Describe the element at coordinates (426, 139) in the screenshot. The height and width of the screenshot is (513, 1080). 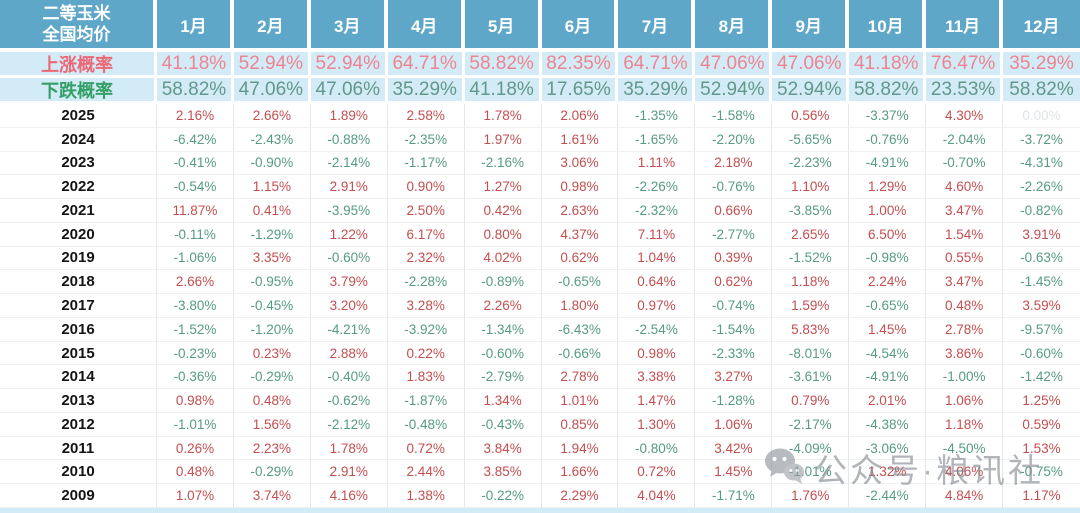
I see `value-cell-2024-m4: -2.35%` at that location.